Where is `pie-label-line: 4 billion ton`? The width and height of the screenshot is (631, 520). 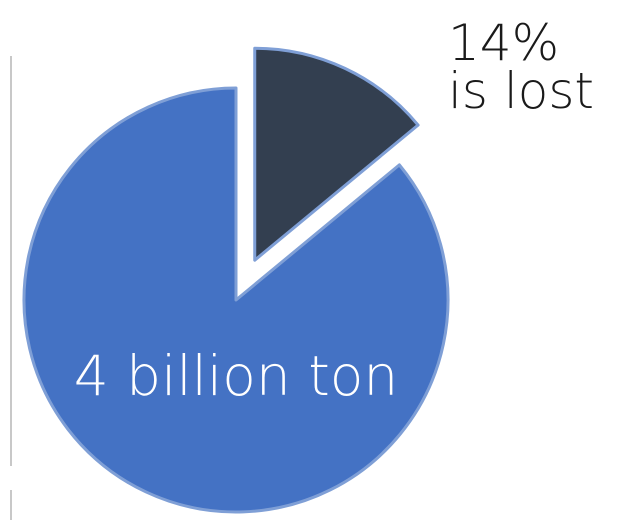
pie-label-line: 4 billion ton is located at coordinates (236, 376).